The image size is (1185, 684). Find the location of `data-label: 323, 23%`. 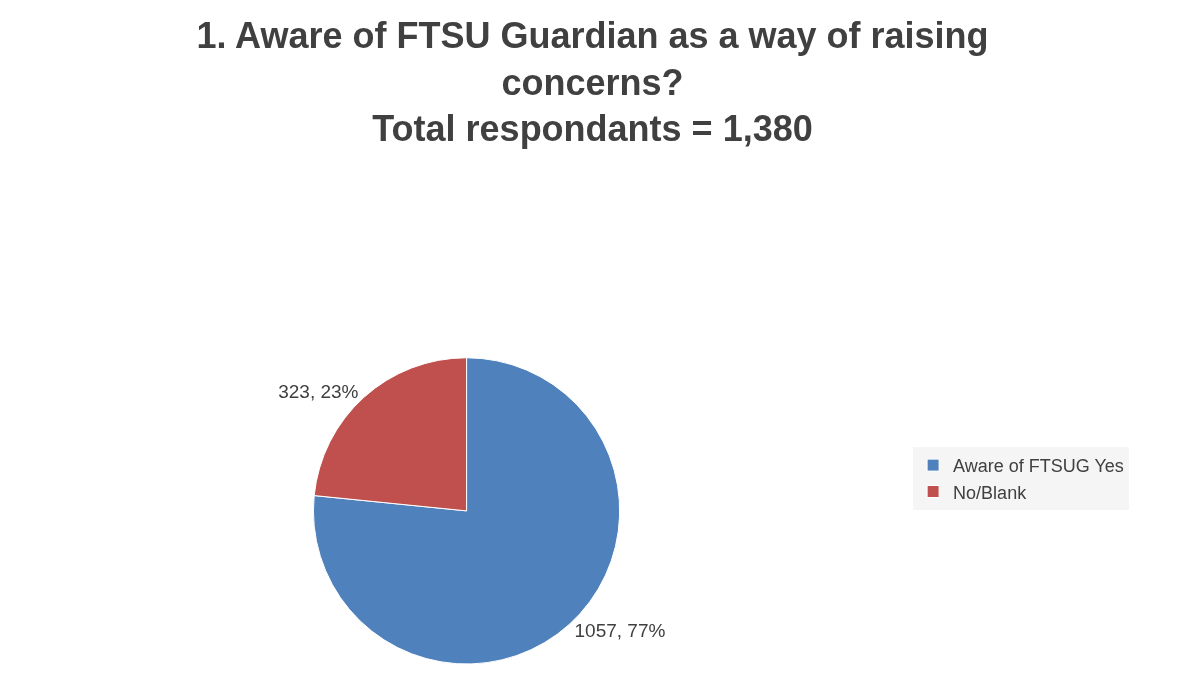

data-label: 323, 23% is located at coordinates (318, 392).